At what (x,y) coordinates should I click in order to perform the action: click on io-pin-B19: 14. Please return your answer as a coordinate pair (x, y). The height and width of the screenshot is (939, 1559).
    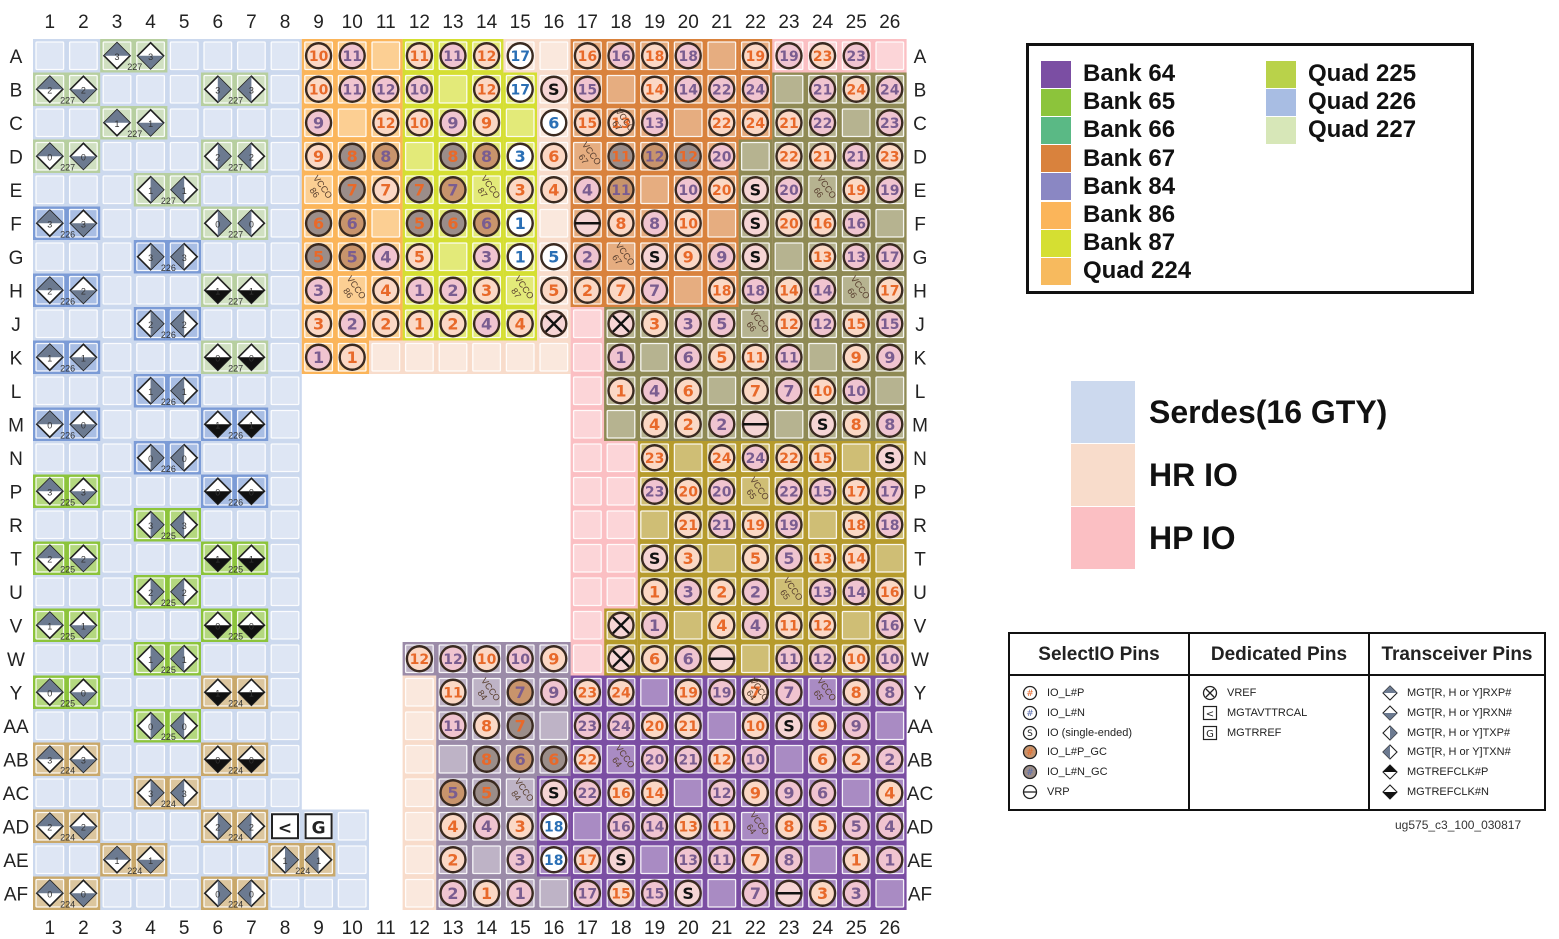
    Looking at the image, I should click on (654, 89).